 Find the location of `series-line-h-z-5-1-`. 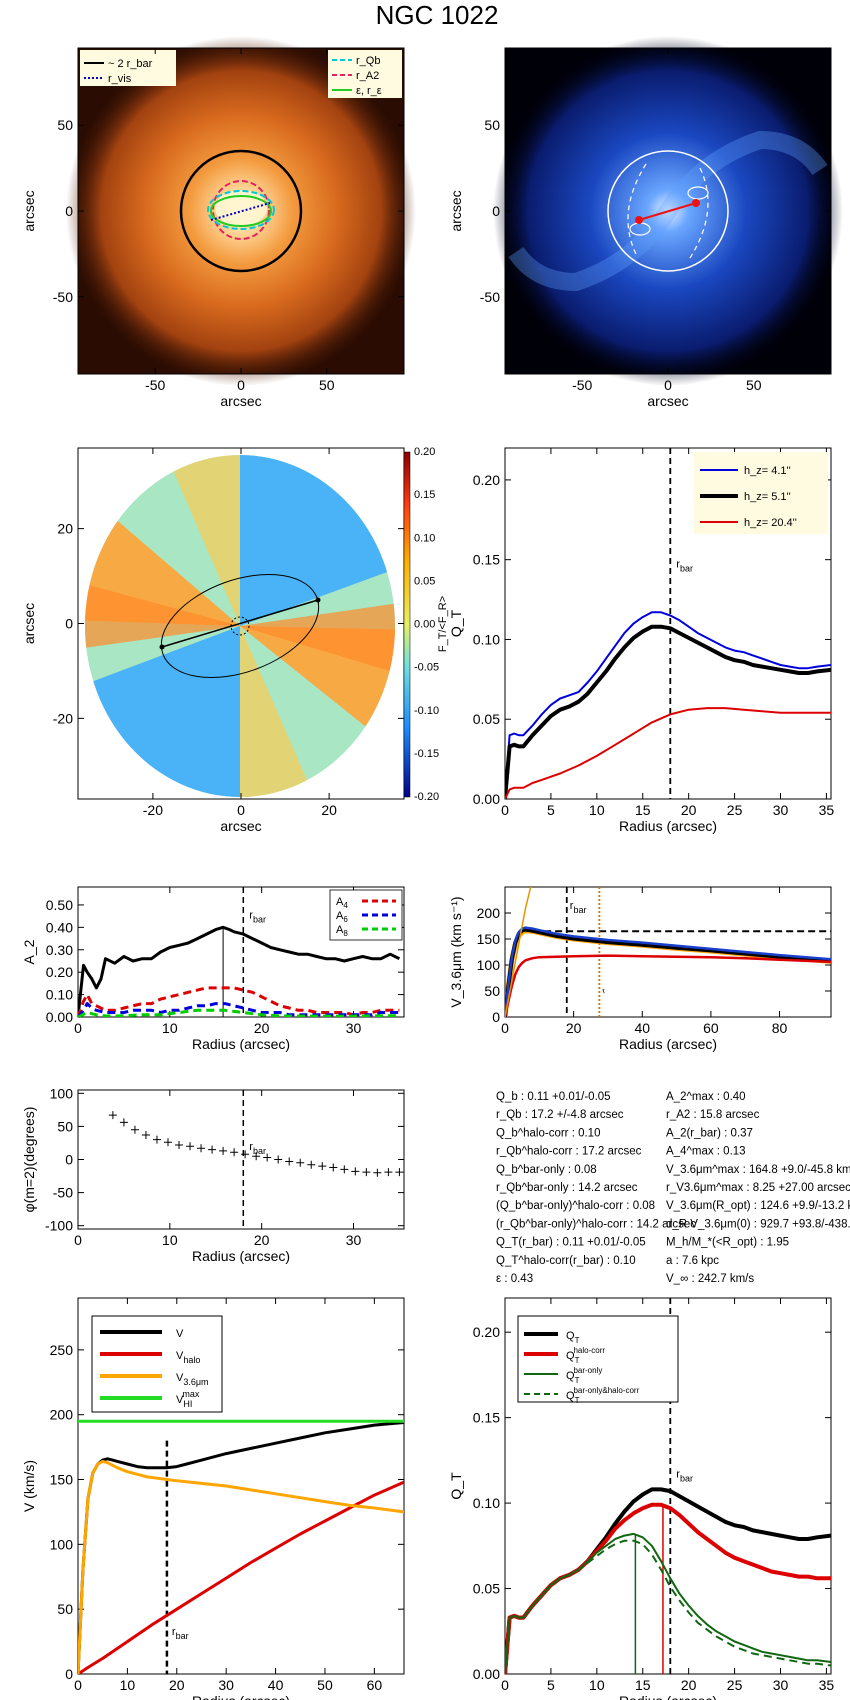

series-line-h-z-5-1- is located at coordinates (668, 711).